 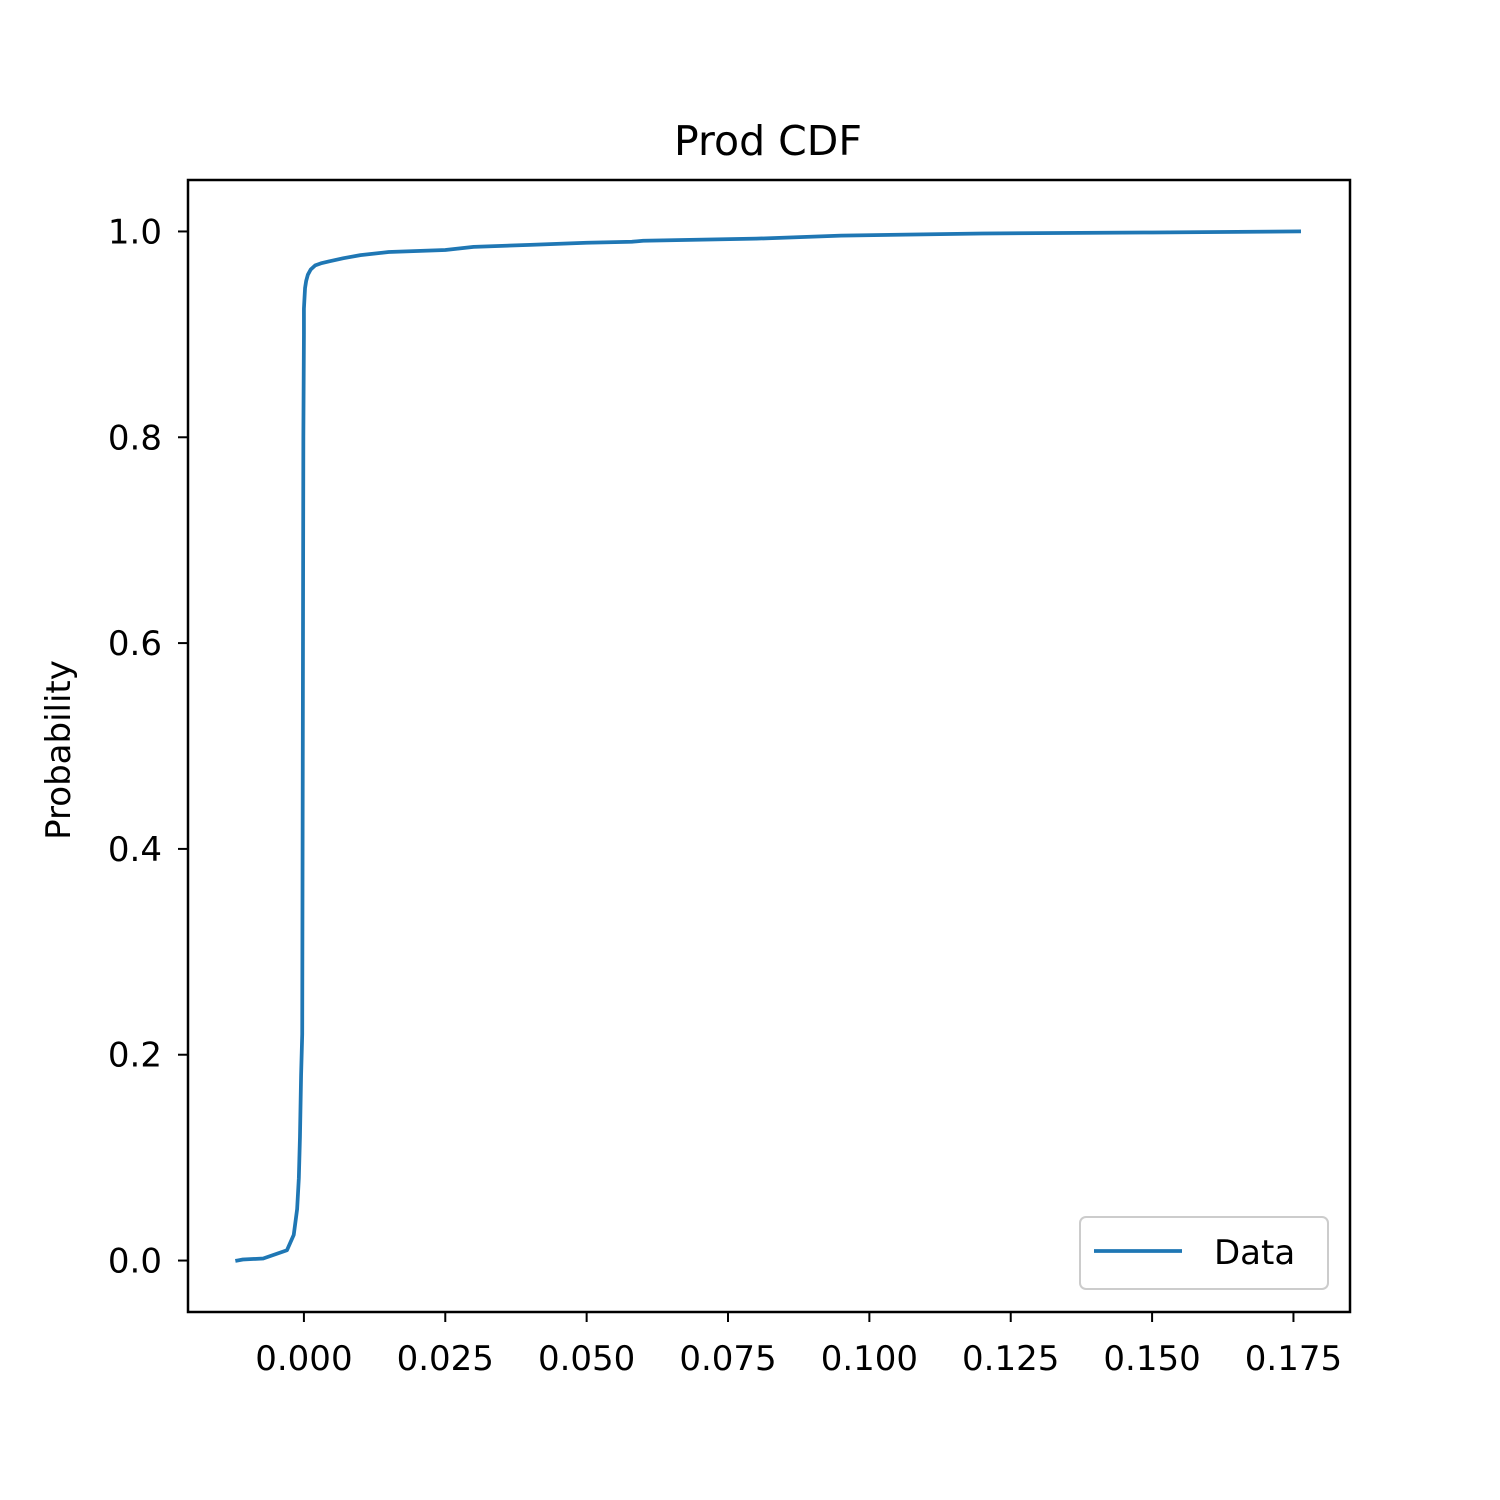 I want to click on legend: Data, so click(x=1204, y=1253).